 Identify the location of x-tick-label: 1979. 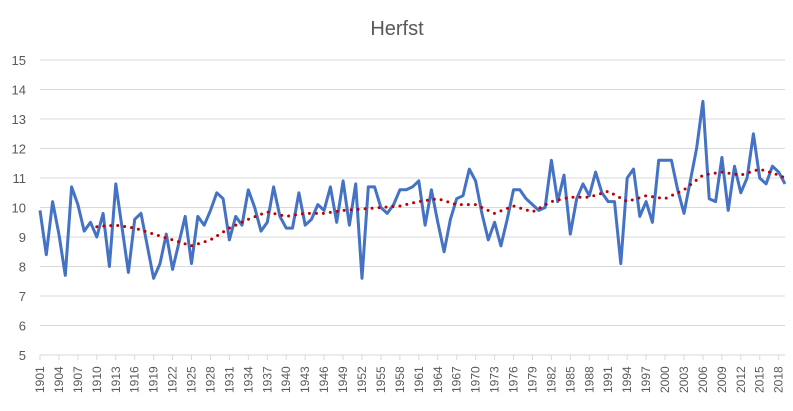
(532, 379).